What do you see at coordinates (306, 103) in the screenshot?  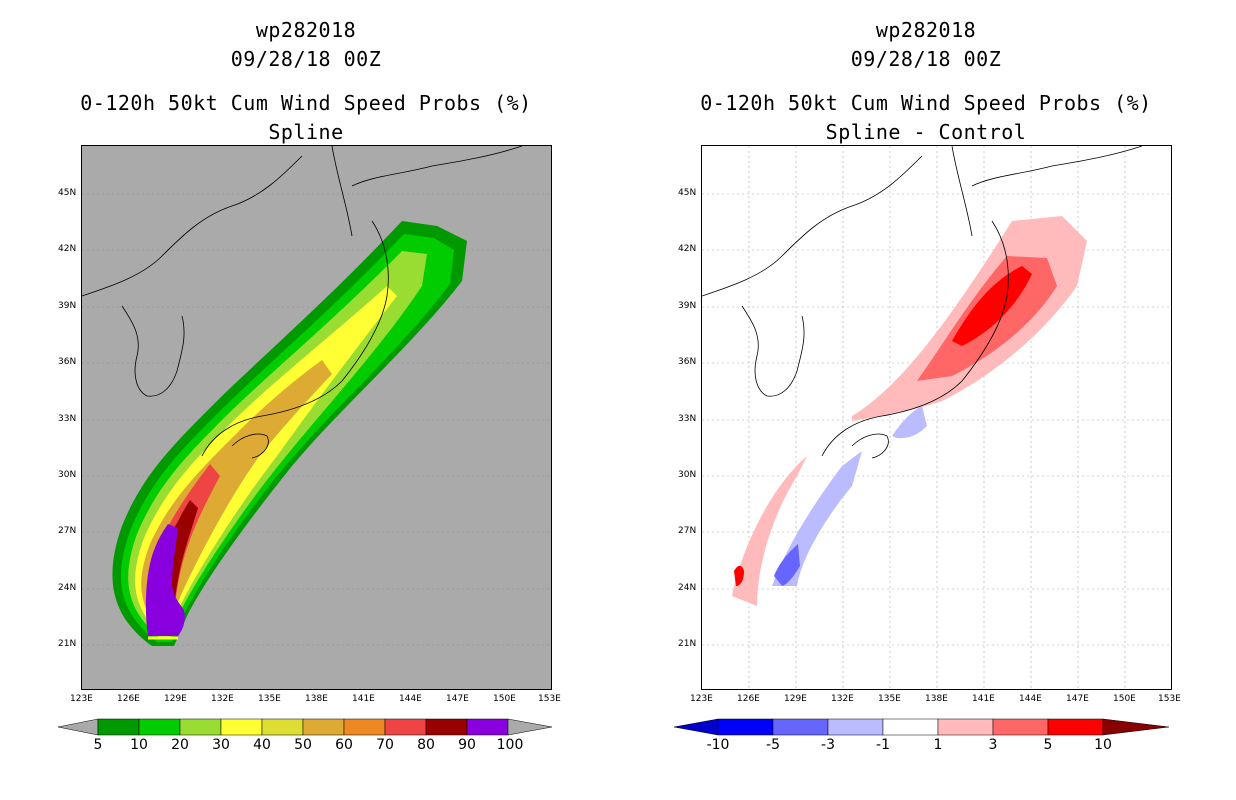 I see `left-title-product: 0-120h 50kt Cum Wind Speed Probs (%)` at bounding box center [306, 103].